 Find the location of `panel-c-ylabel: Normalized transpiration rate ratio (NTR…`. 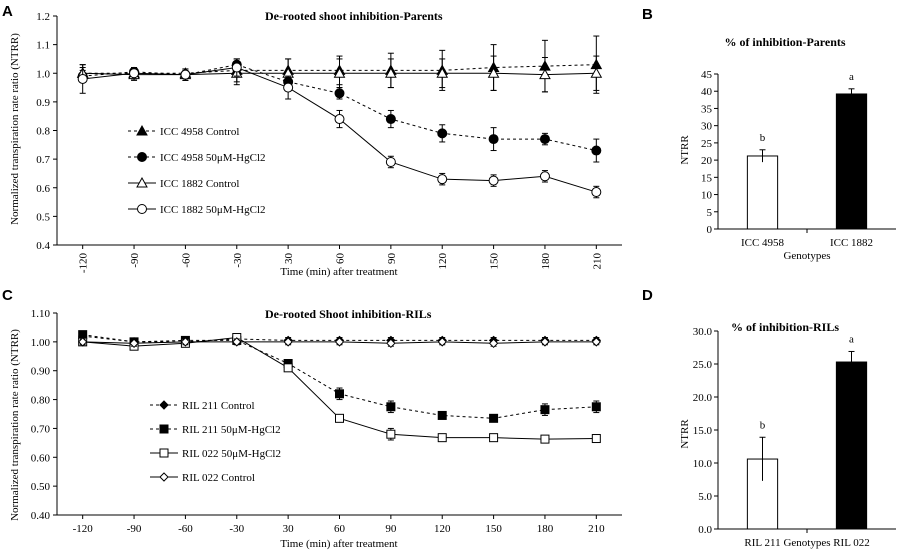

panel-c-ylabel: Normalized transpiration rate ratio (NTR… is located at coordinates (15, 425).